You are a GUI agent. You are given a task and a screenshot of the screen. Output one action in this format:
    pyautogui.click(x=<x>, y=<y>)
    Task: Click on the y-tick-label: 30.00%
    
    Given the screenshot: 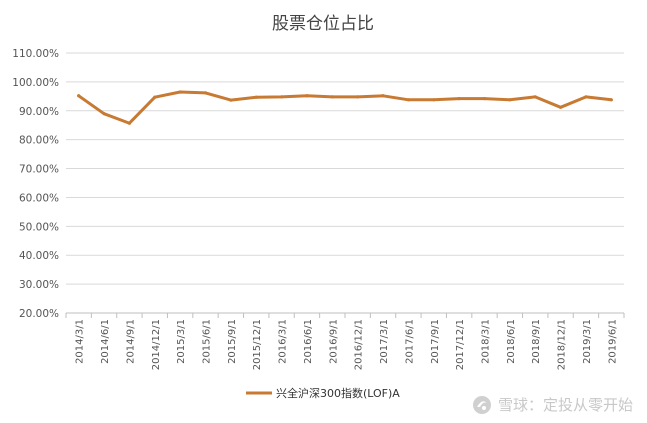 What is the action you would take?
    pyautogui.click(x=39, y=285)
    